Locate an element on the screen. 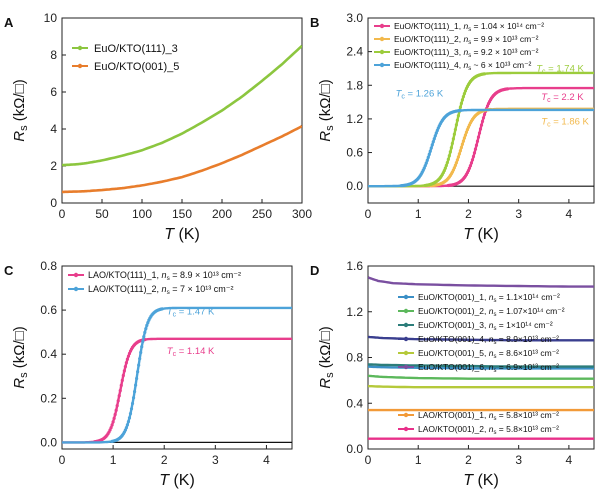  legend-label: EuO/KTO(001)_6, ns = 6.9×10¹³ cm⁻² is located at coordinates (488, 368).